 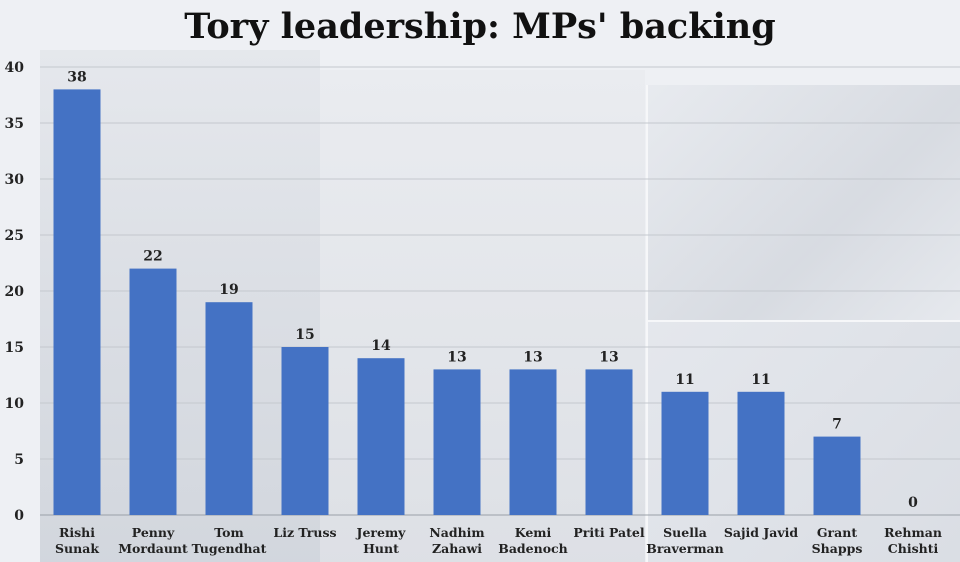 What do you see at coordinates (837, 425) in the screenshot?
I see `data-label: 7` at bounding box center [837, 425].